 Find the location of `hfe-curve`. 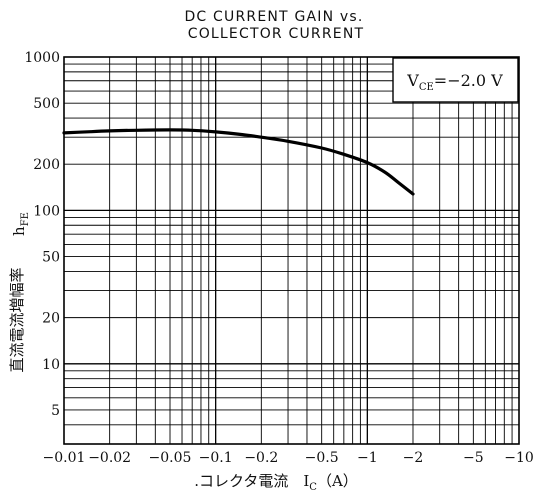

hfe-curve is located at coordinates (238, 162).